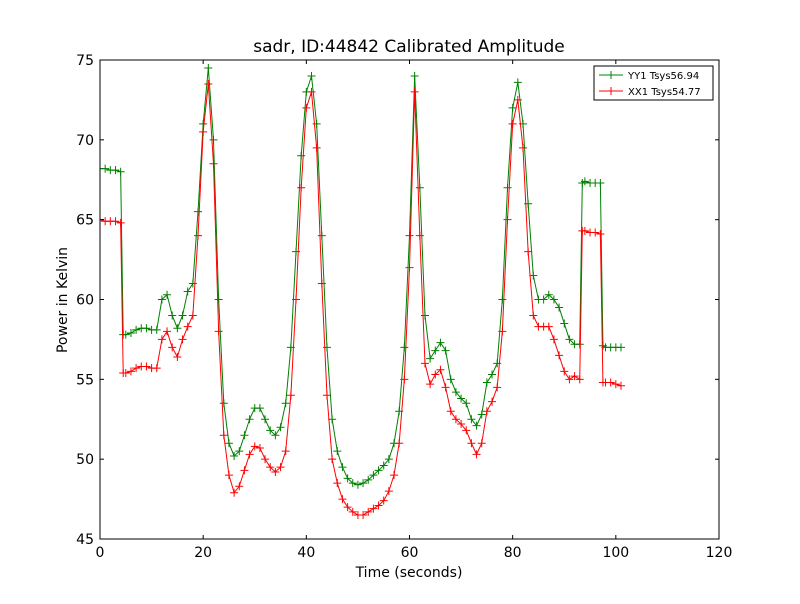  What do you see at coordinates (85, 141) in the screenshot?
I see `y-tick-label: 70` at bounding box center [85, 141].